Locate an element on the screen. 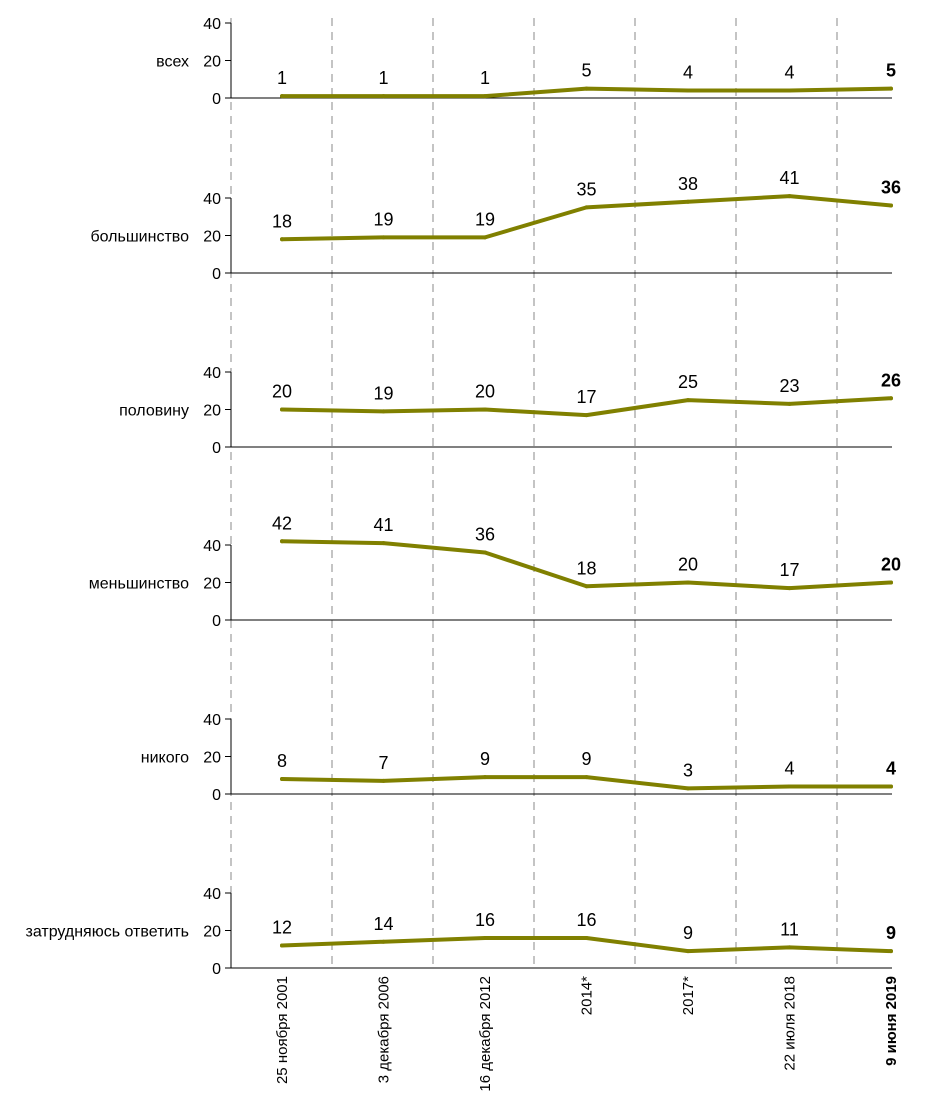 The height and width of the screenshot is (1095, 928). series-label: всех is located at coordinates (172, 62).